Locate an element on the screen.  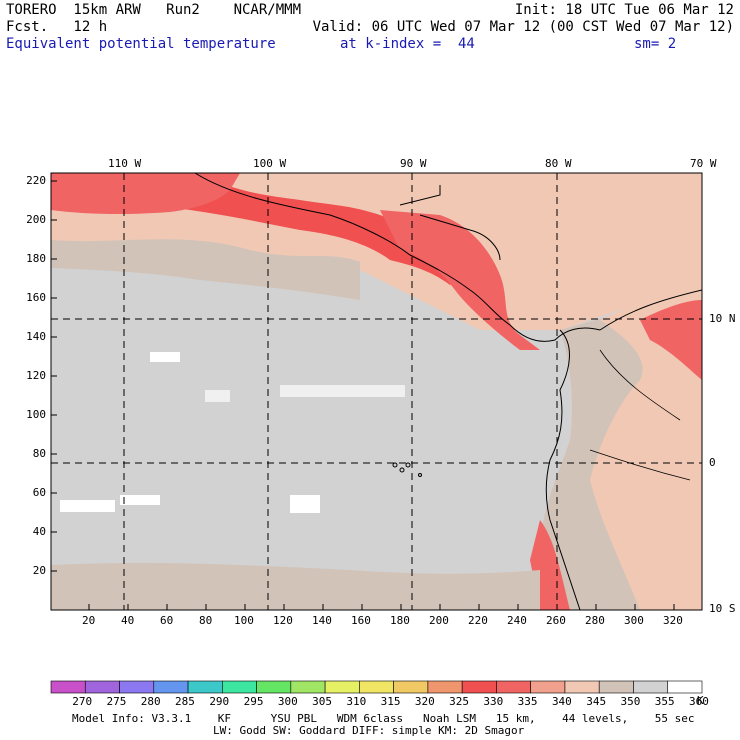
lon-label: 110 W is located at coordinates (125, 163).